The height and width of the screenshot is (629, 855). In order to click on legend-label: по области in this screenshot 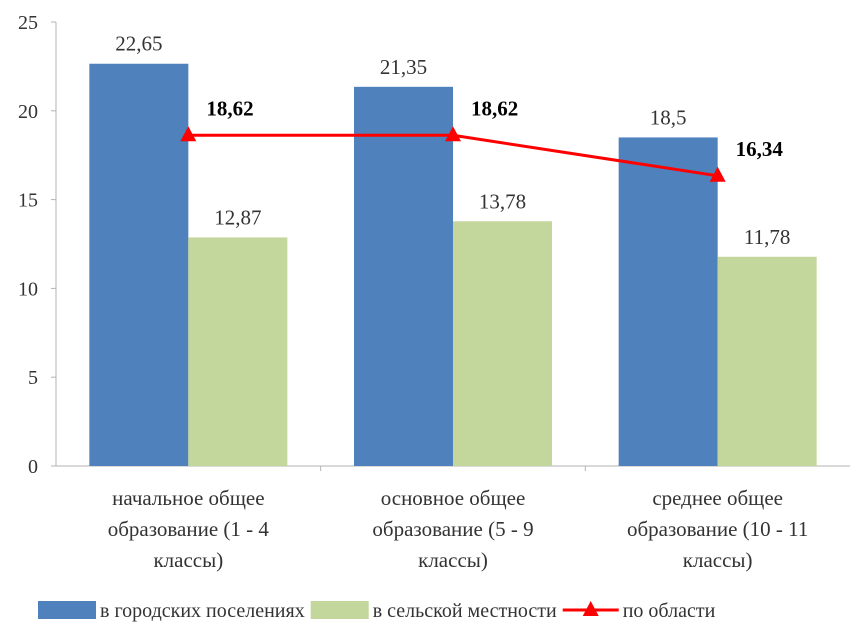, I will do `click(669, 611)`.